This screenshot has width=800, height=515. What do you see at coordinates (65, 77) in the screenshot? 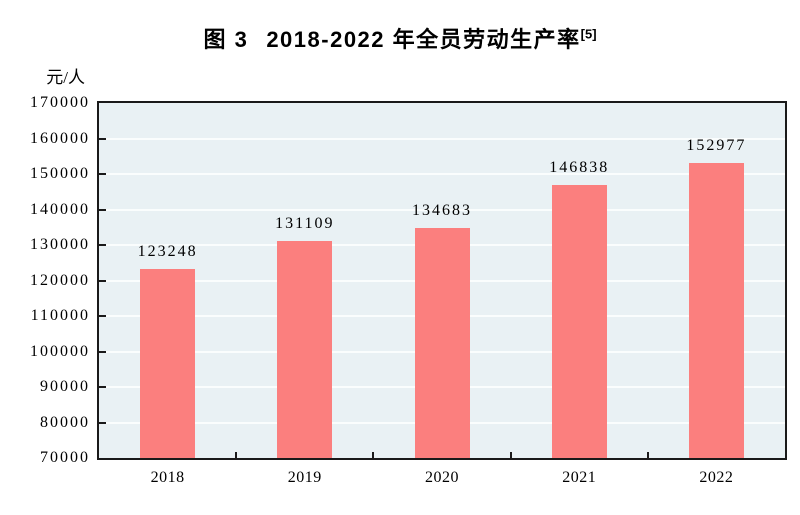
I see `y-axis-unit-label: 元/人` at bounding box center [65, 77].